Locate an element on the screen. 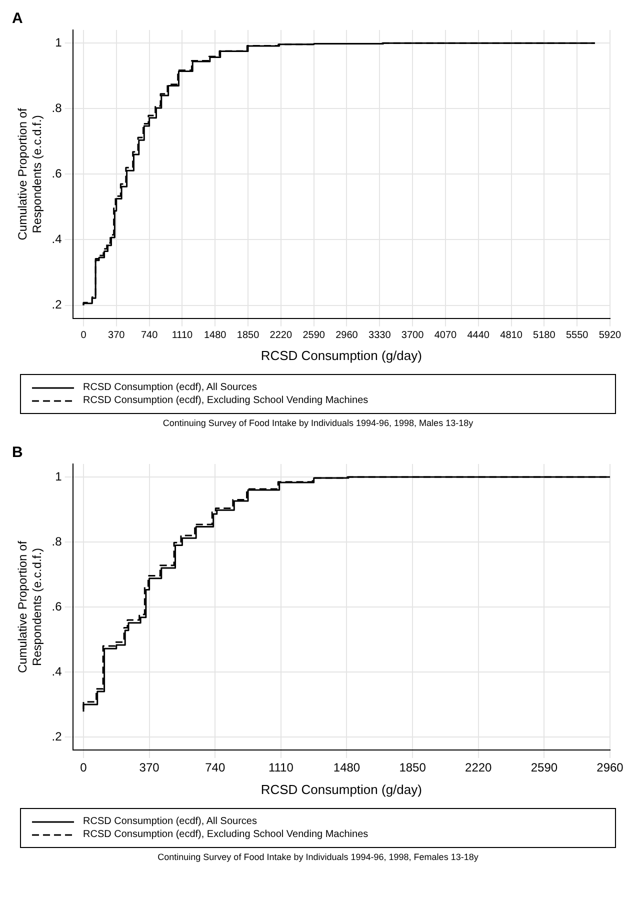  x-tick-label: 5550 is located at coordinates (577, 336).